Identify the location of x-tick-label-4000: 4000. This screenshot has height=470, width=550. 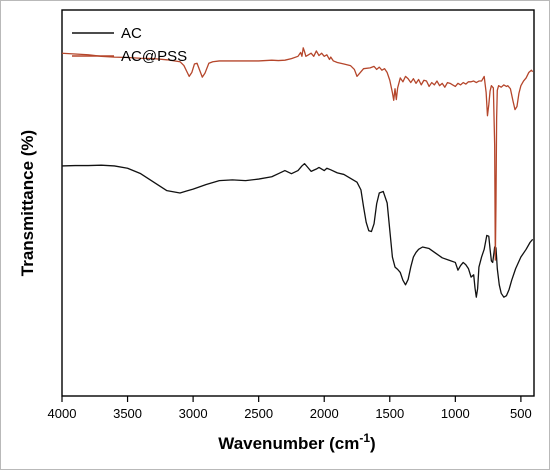
(62, 413).